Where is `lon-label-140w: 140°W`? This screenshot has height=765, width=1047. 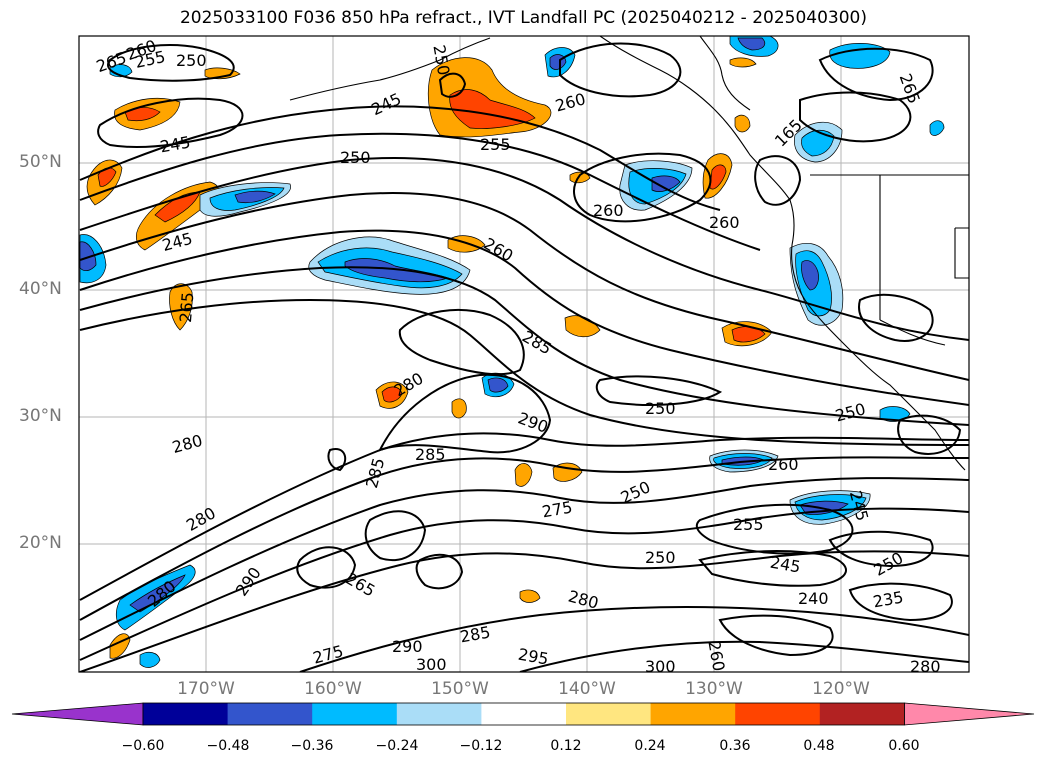
lon-label-140w: 140°W is located at coordinates (587, 689).